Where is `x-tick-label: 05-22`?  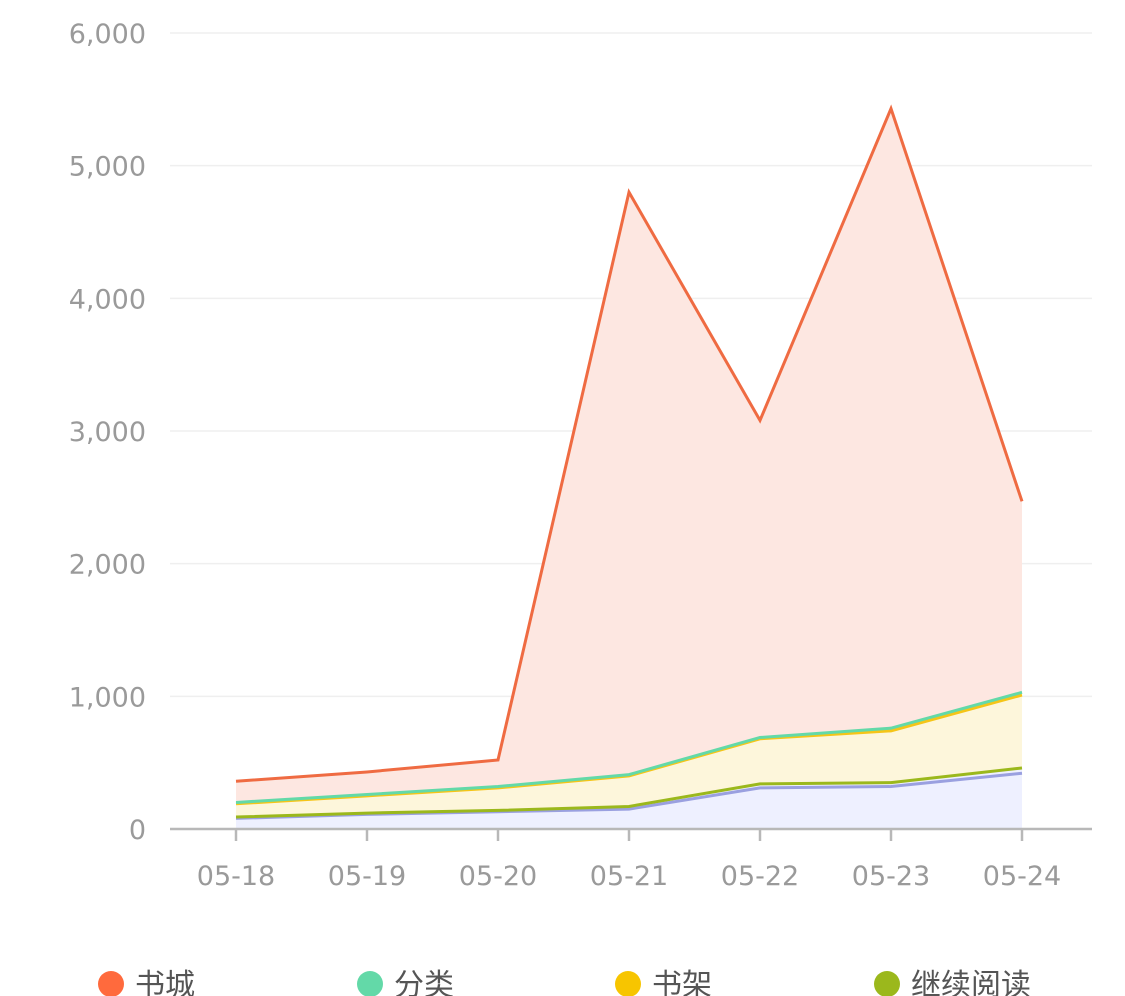 x-tick-label: 05-22 is located at coordinates (760, 876).